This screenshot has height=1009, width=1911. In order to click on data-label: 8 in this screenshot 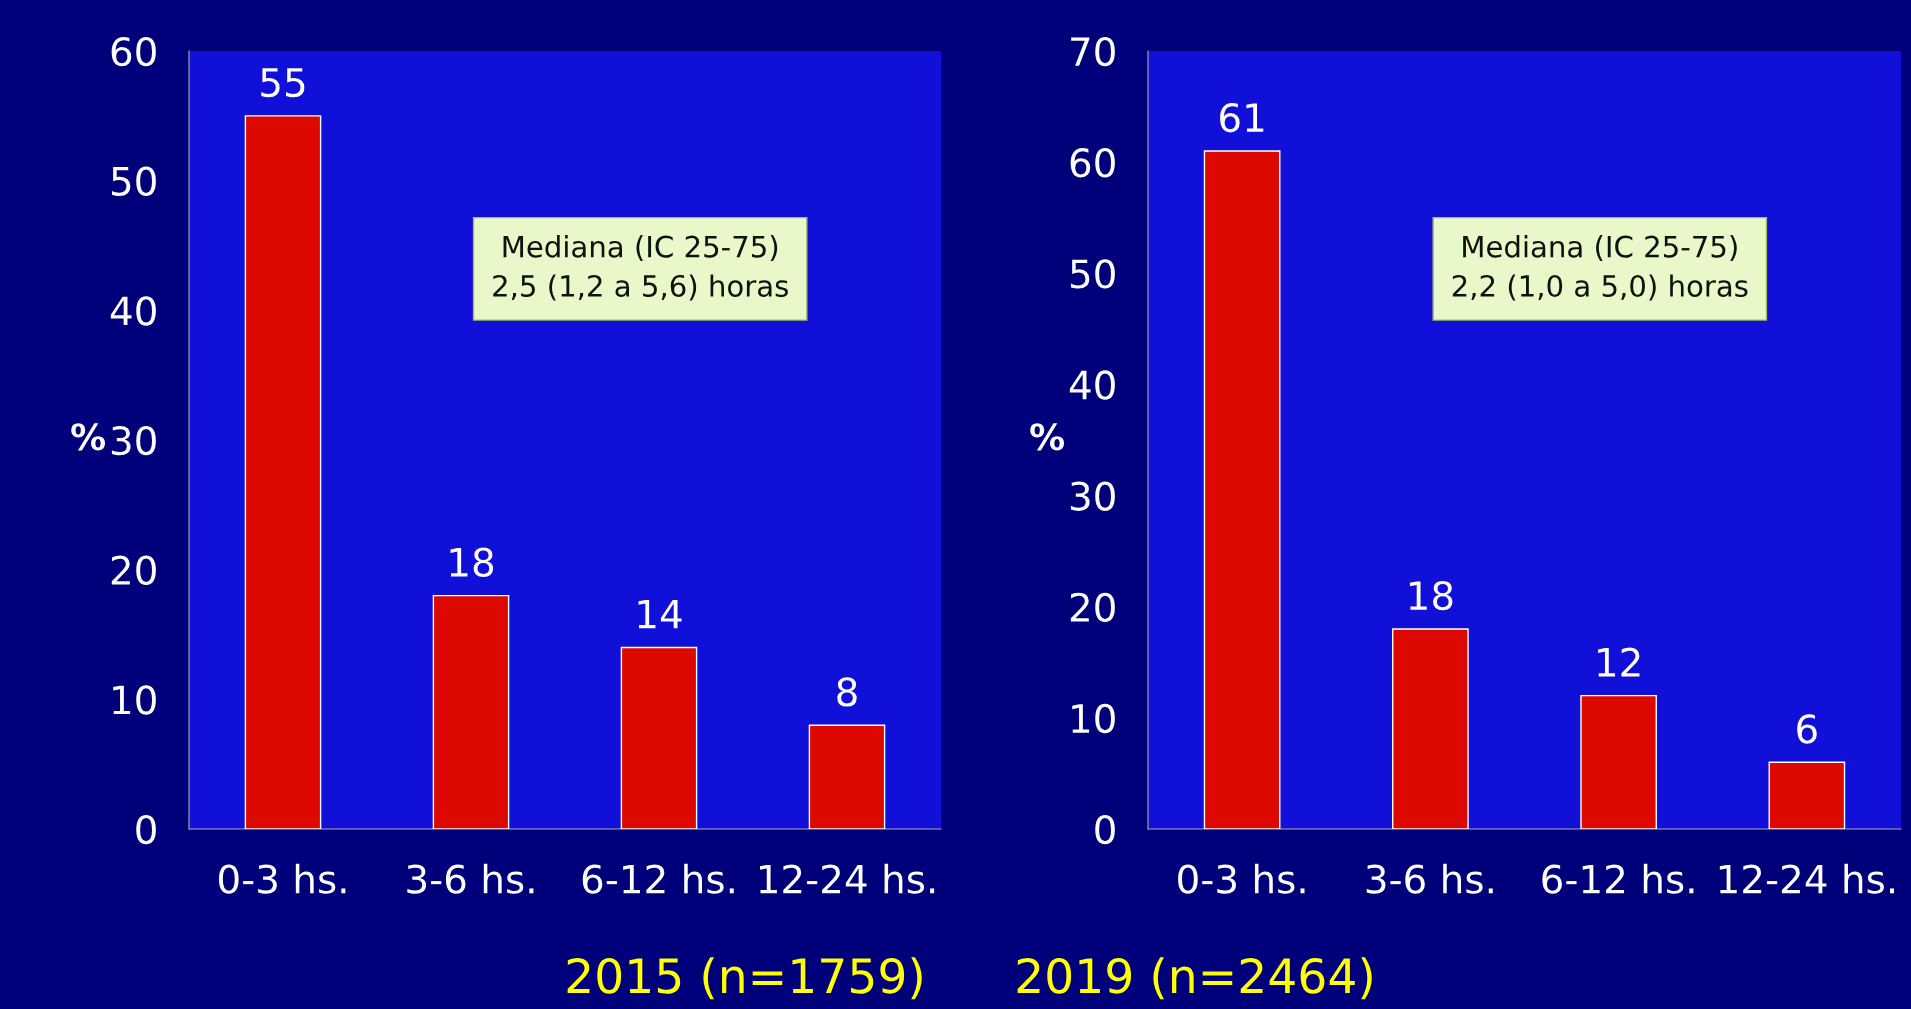, I will do `click(847, 692)`.